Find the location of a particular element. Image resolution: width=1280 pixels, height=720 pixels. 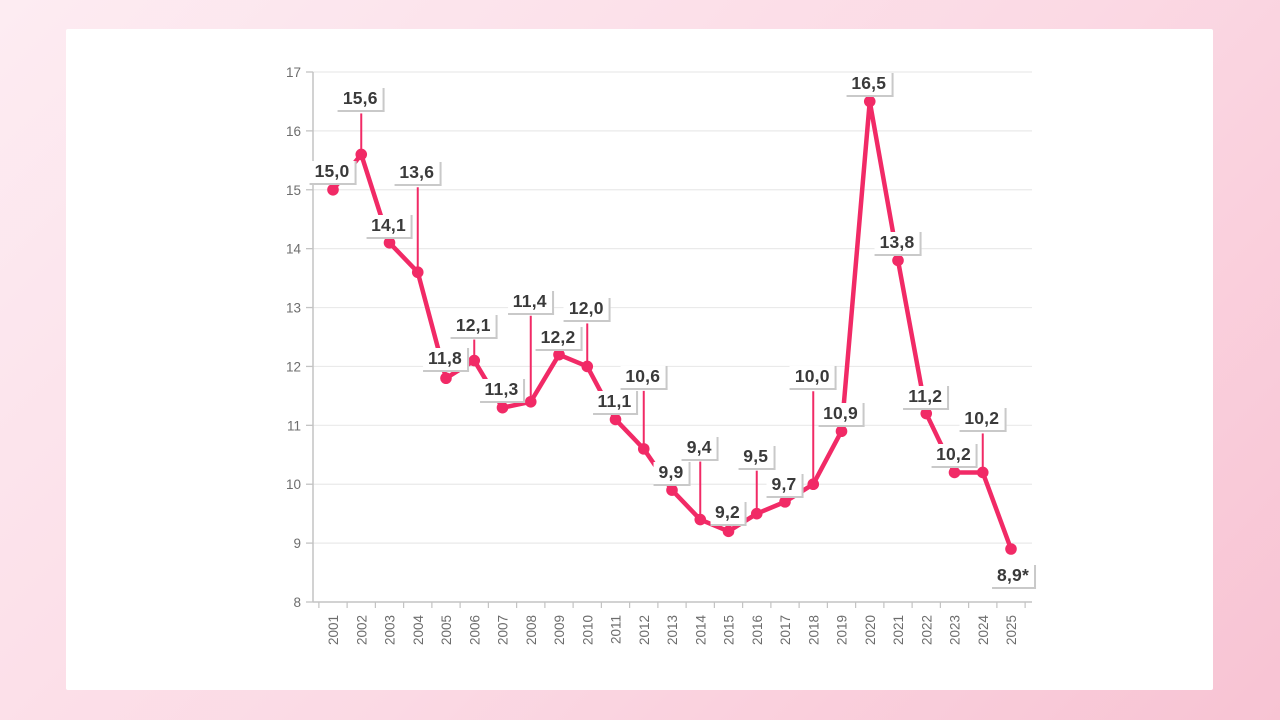

data-point-2025 is located at coordinates (1011, 549).